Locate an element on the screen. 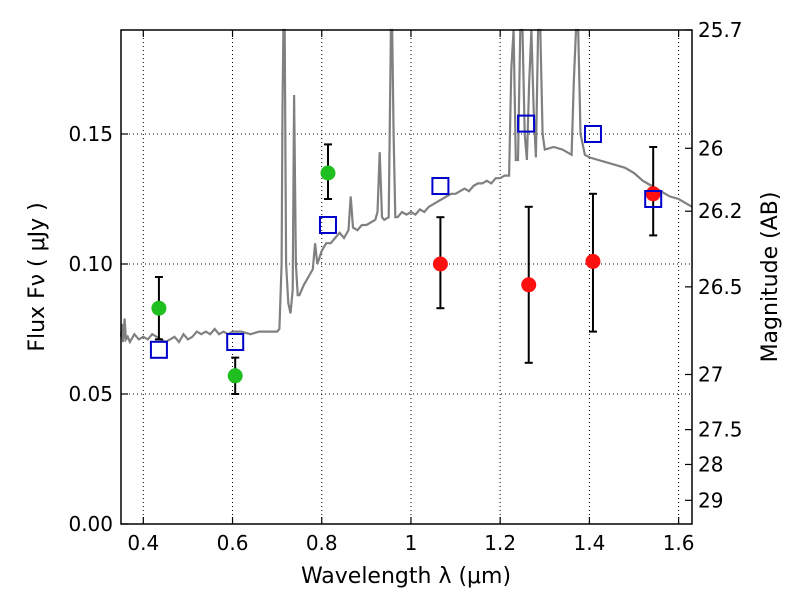 This screenshot has width=800, height=600. x-tick-label: 1.4 is located at coordinates (589, 543).